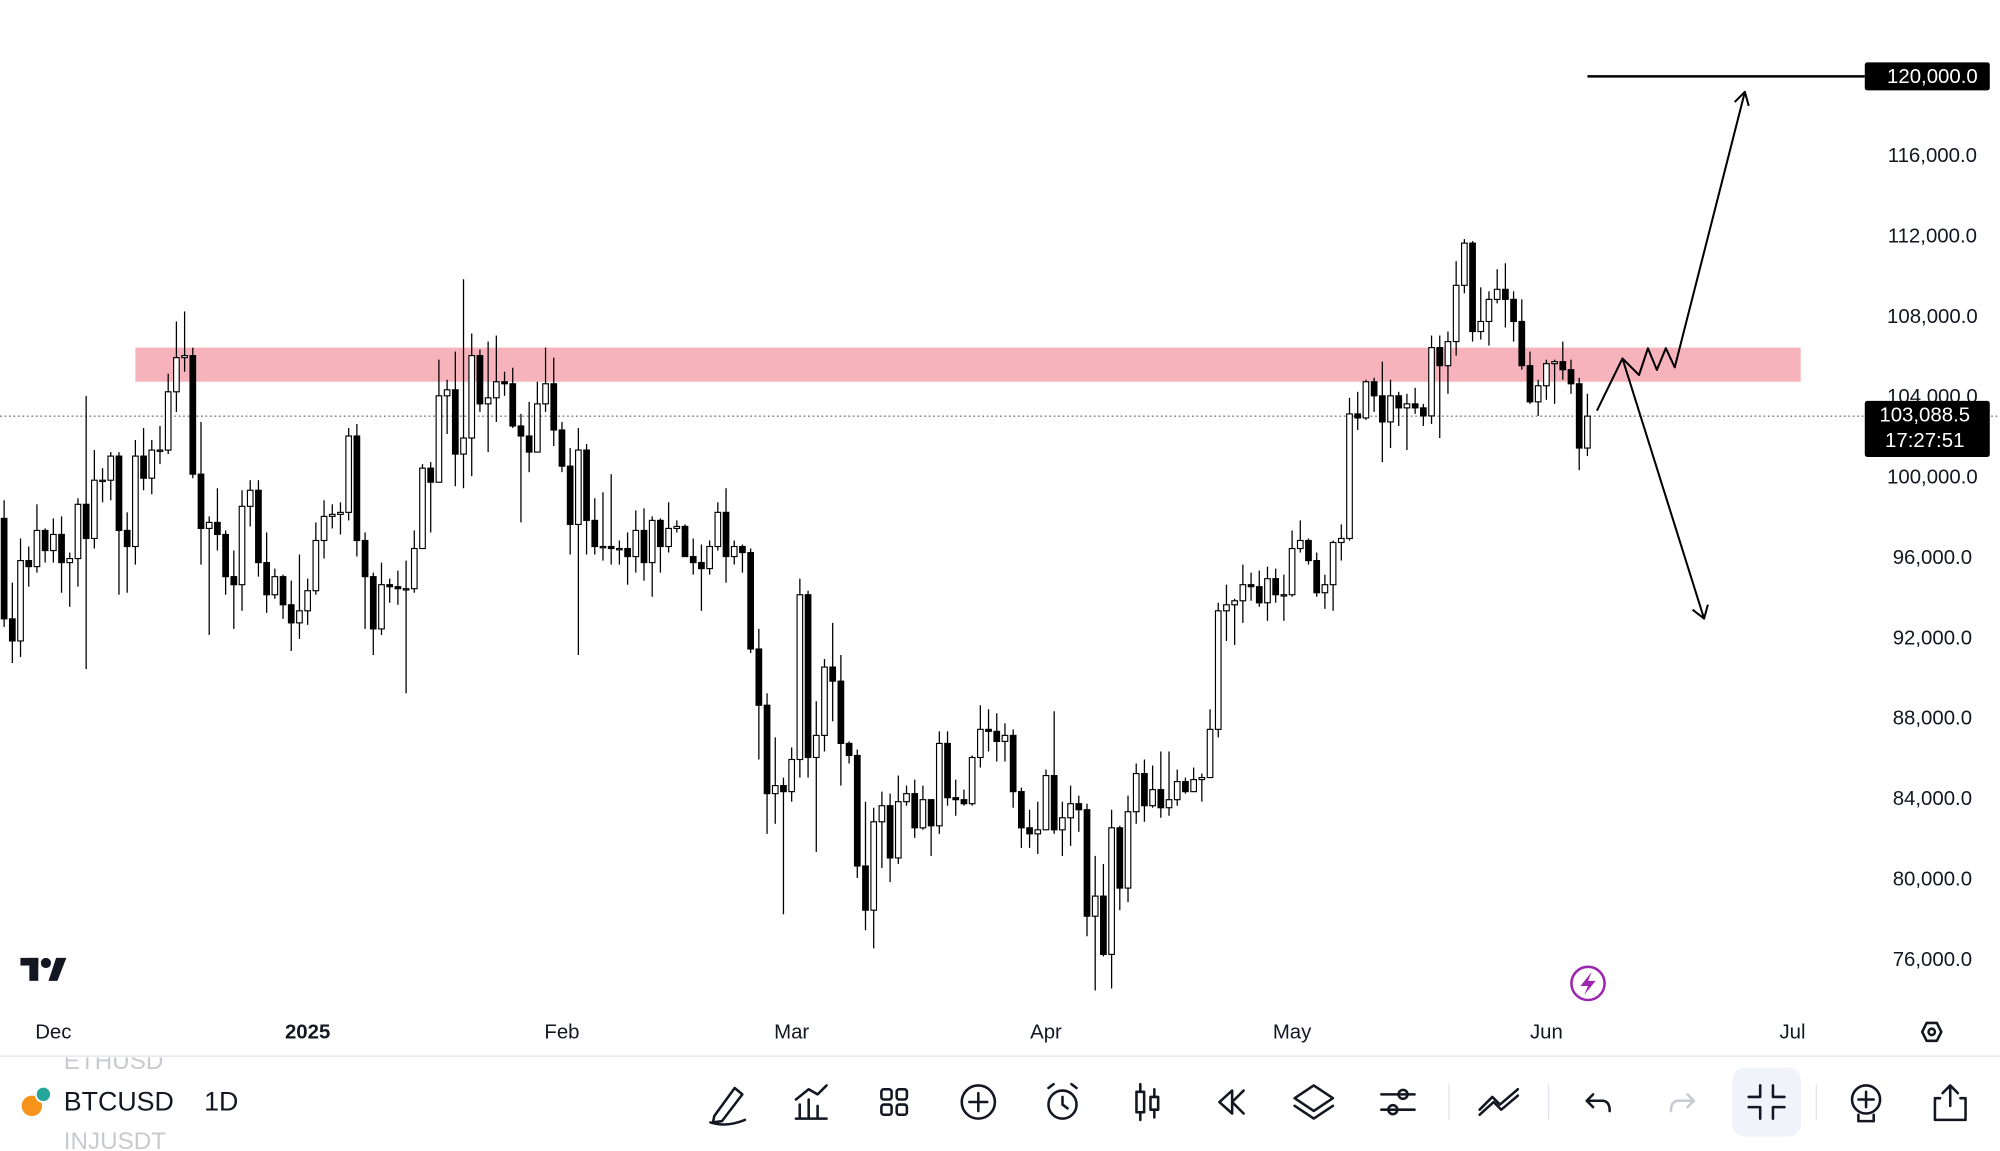  I want to click on x-tick-label: Dec, so click(53, 1033).